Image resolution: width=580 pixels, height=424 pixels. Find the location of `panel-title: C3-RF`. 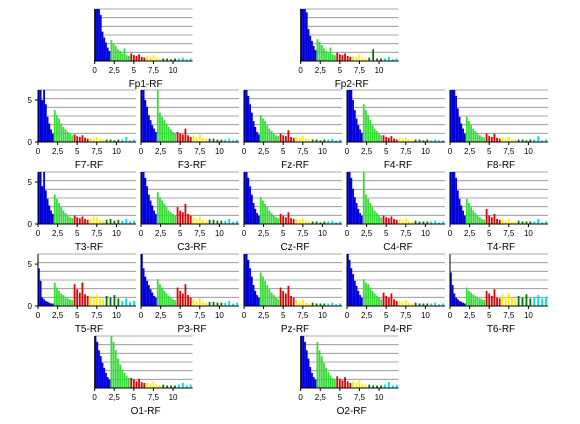

panel-title: C3-RF is located at coordinates (191, 247).